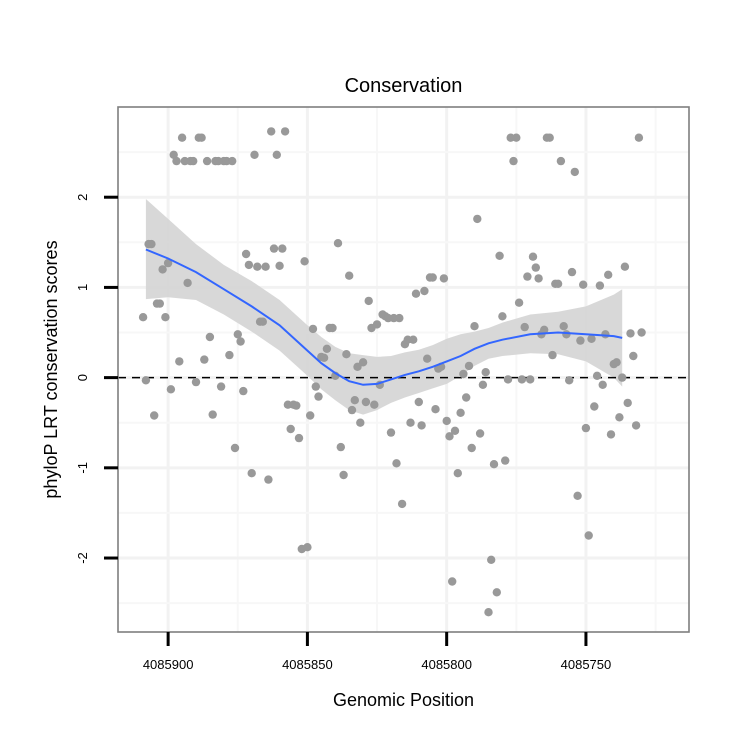 This screenshot has width=750, height=755. What do you see at coordinates (82, 377) in the screenshot?
I see `y-tick-label: 0` at bounding box center [82, 377].